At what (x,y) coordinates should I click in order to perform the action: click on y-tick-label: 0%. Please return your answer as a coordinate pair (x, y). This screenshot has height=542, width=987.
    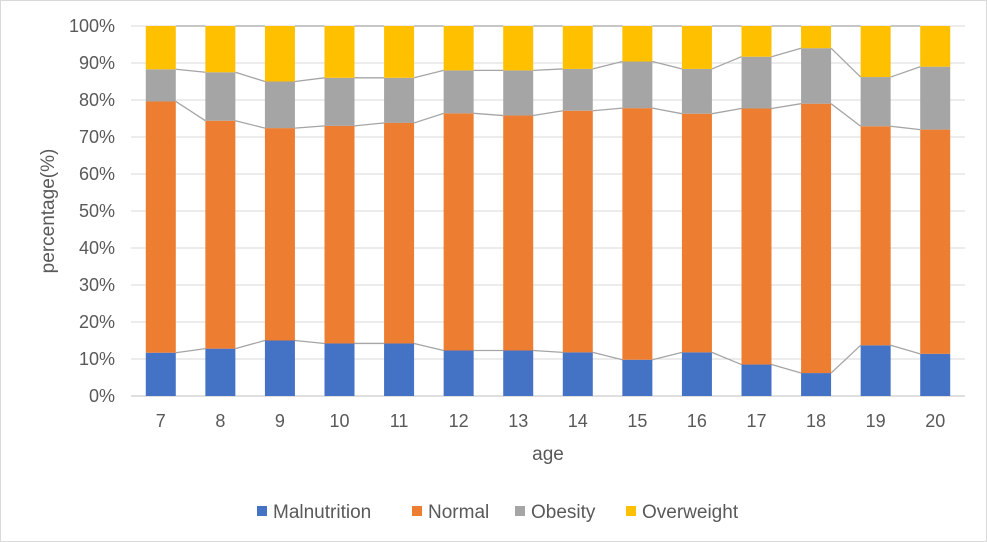
    Looking at the image, I should click on (102, 396).